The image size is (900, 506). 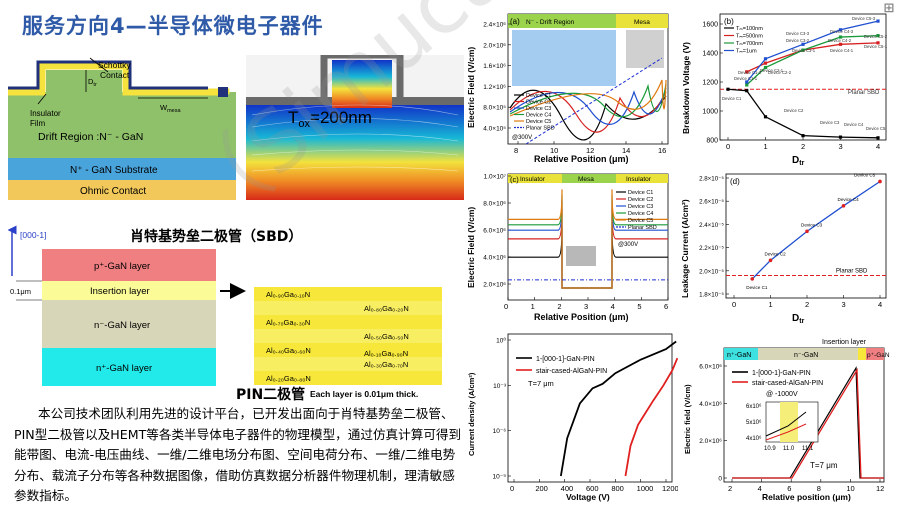 I want to click on chart-d-ytick-label: 2.0×10⁻⁵, so click(x=711, y=271).